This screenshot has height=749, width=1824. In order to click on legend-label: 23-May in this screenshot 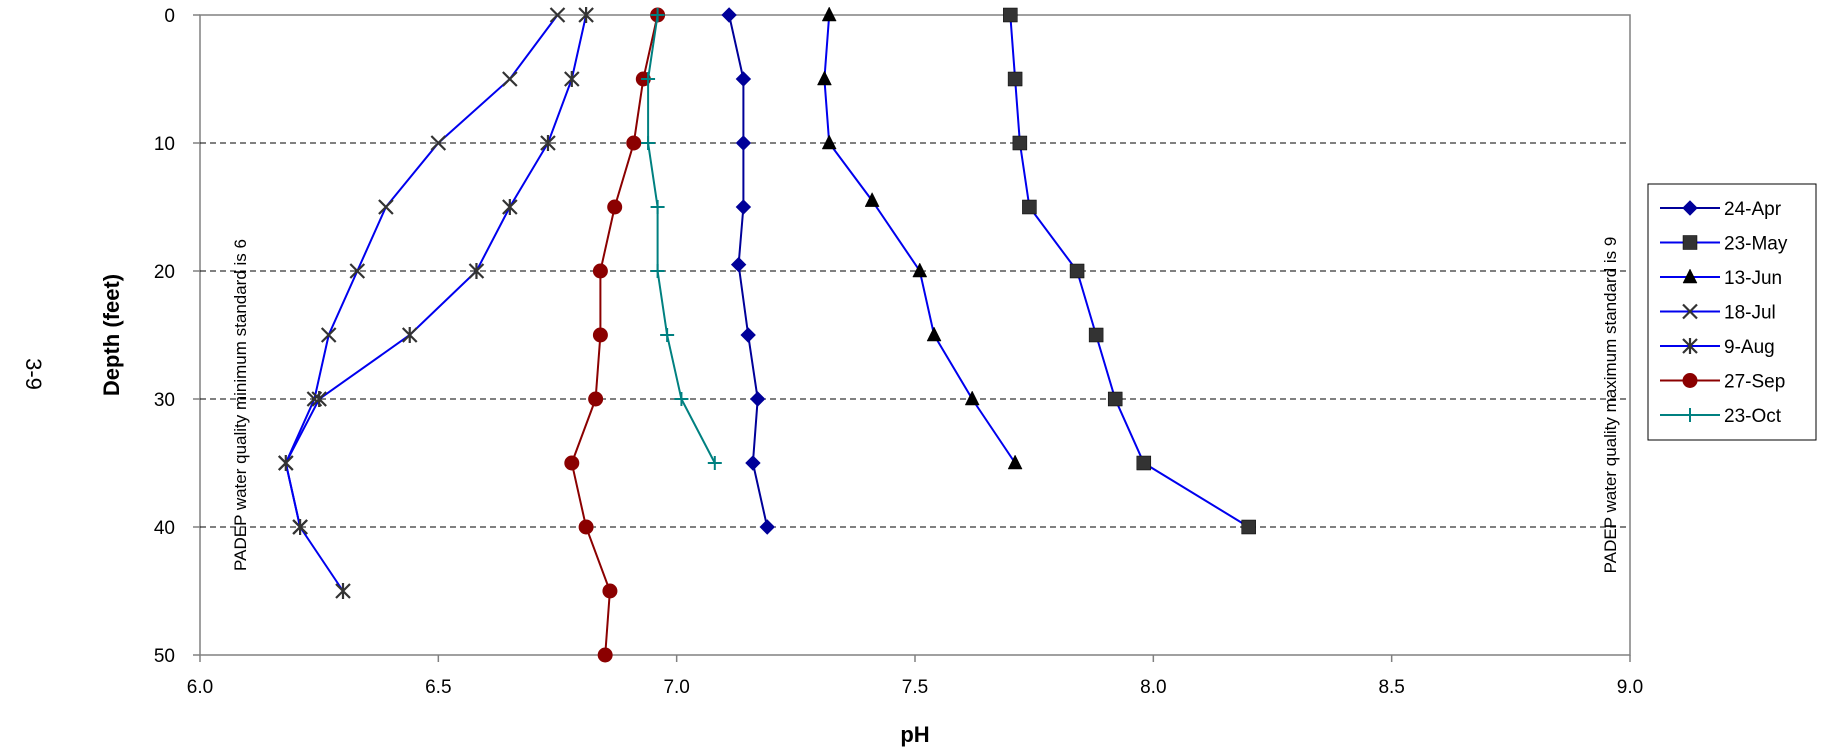, I will do `click(1756, 244)`.